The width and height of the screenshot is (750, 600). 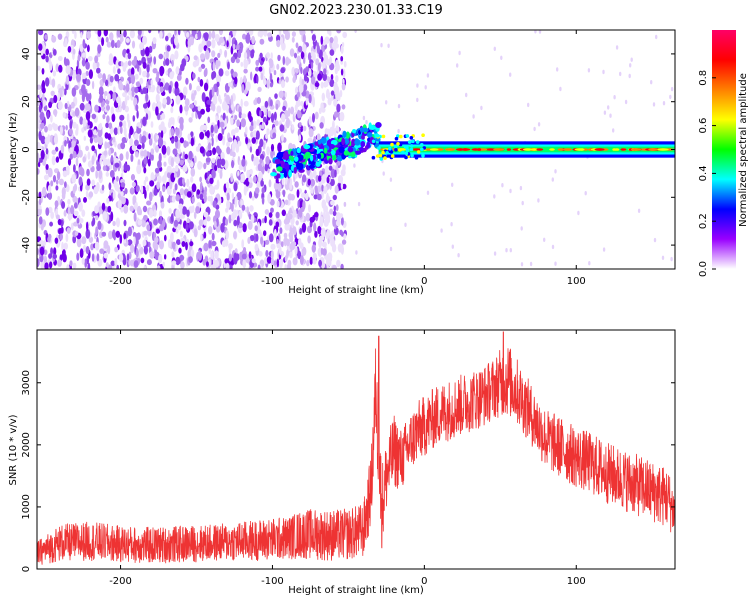 What do you see at coordinates (13, 449) in the screenshot?
I see `snr-y-label: SNR (10 * v/v)` at bounding box center [13, 449].